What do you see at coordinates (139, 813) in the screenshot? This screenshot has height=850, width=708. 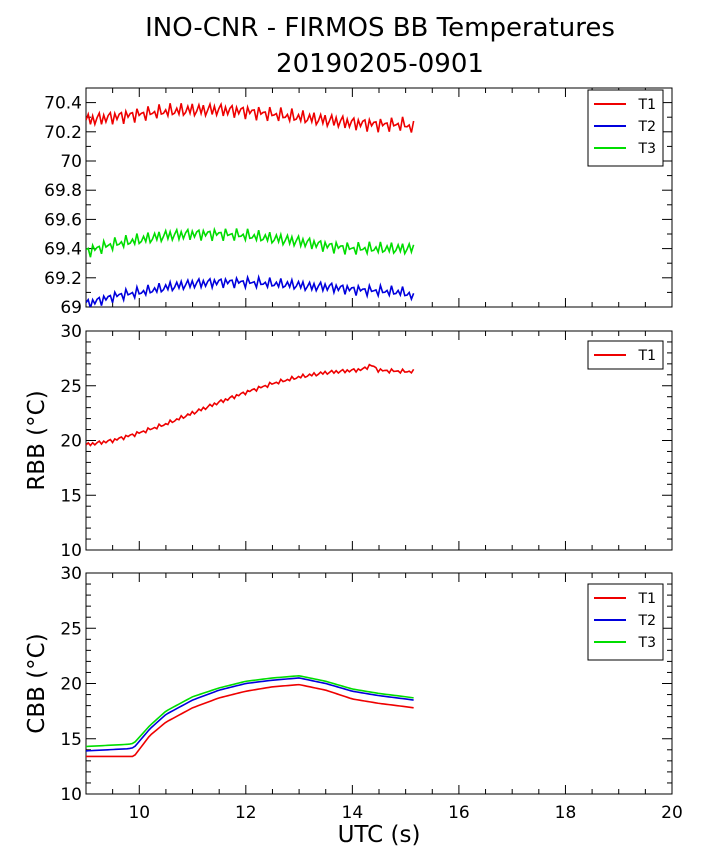 I see `x-tick-label: 10` at bounding box center [139, 813].